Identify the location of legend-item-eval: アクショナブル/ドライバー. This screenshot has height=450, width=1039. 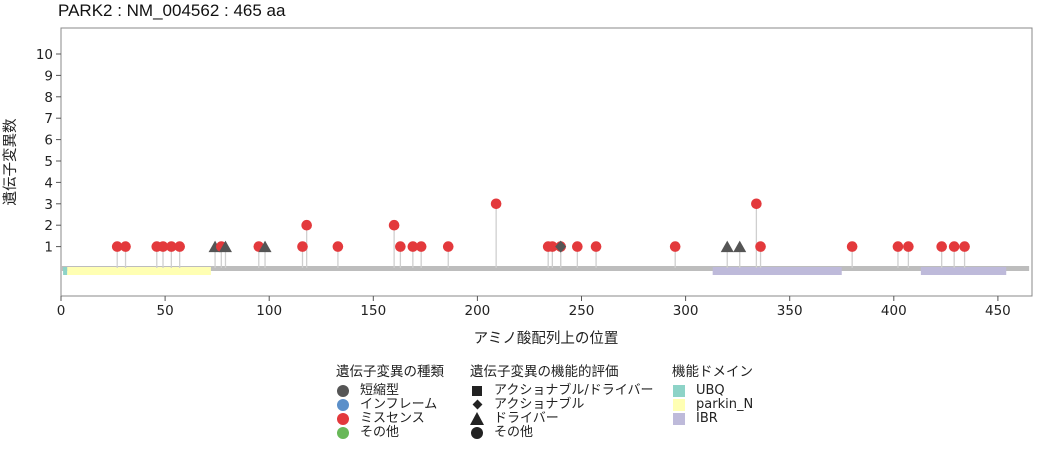
(561, 391).